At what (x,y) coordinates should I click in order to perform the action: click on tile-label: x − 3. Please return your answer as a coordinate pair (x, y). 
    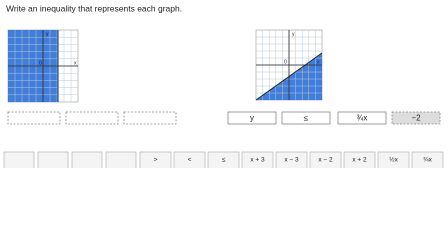
    Looking at the image, I should click on (291, 160).